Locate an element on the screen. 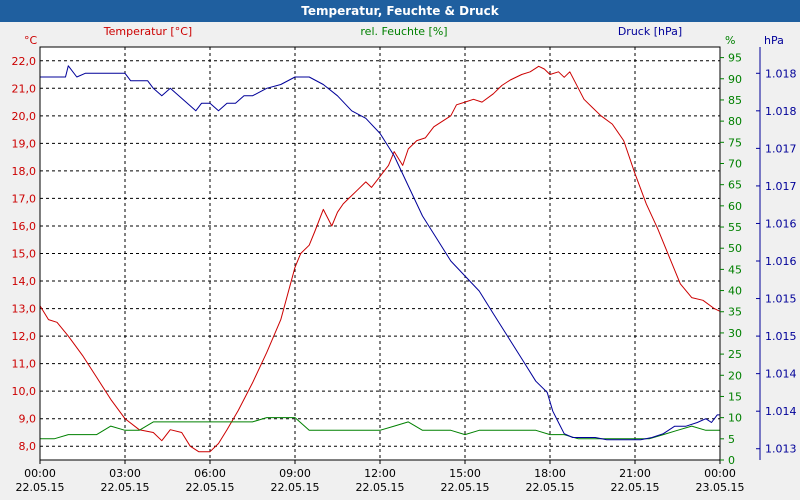  temperature-tick-label: 14,0 is located at coordinates (24, 281).